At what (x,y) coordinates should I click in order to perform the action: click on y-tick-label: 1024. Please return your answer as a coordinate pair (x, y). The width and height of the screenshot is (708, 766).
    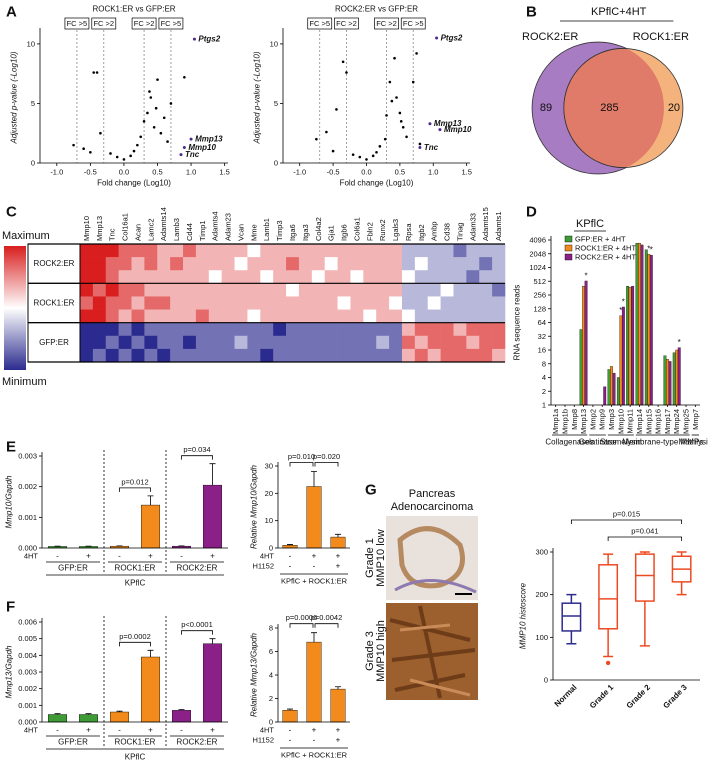
    Looking at the image, I should click on (537, 267).